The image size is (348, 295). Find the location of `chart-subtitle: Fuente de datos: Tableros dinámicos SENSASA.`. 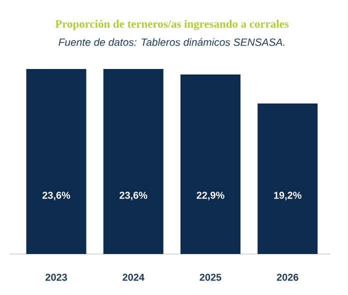

chart-subtitle: Fuente de datos: Tableros dinámicos SENSASA. is located at coordinates (171, 42).